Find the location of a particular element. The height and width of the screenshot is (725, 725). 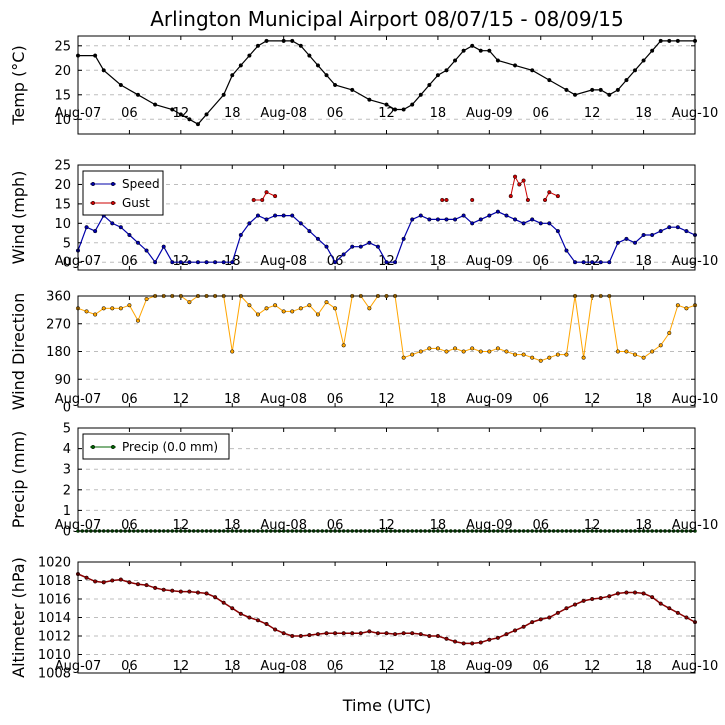

legend-label: Precip (0.0 mm) is located at coordinates (170, 447).